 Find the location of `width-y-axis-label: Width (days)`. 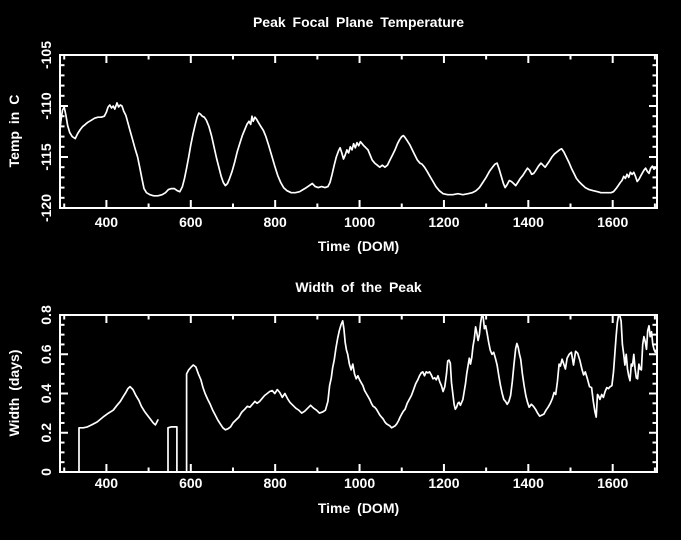

width-y-axis-label: Width (days) is located at coordinates (14, 393).